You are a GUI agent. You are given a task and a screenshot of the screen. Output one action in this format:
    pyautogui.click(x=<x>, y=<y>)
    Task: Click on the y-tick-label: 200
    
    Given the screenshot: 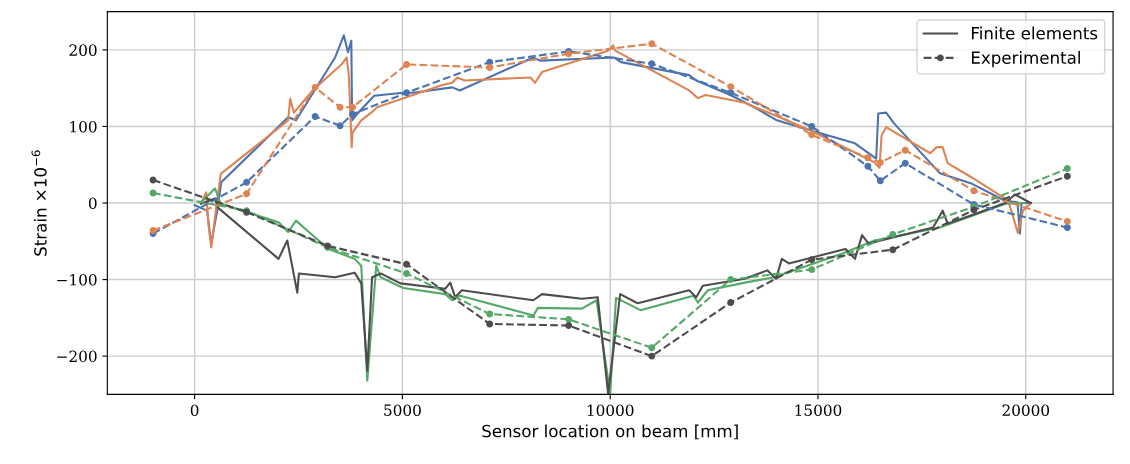 What is the action you would take?
    pyautogui.click(x=83, y=50)
    